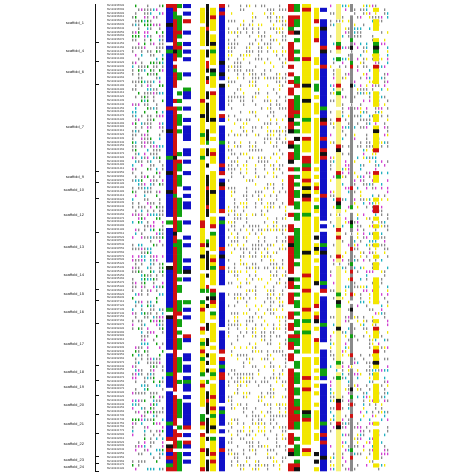 Image resolution: width=474 pixels, height=474 pixels. What do you see at coordinates (116, 157) in the screenshot?
I see `sequence-id: Mal00021380` at bounding box center [116, 157].